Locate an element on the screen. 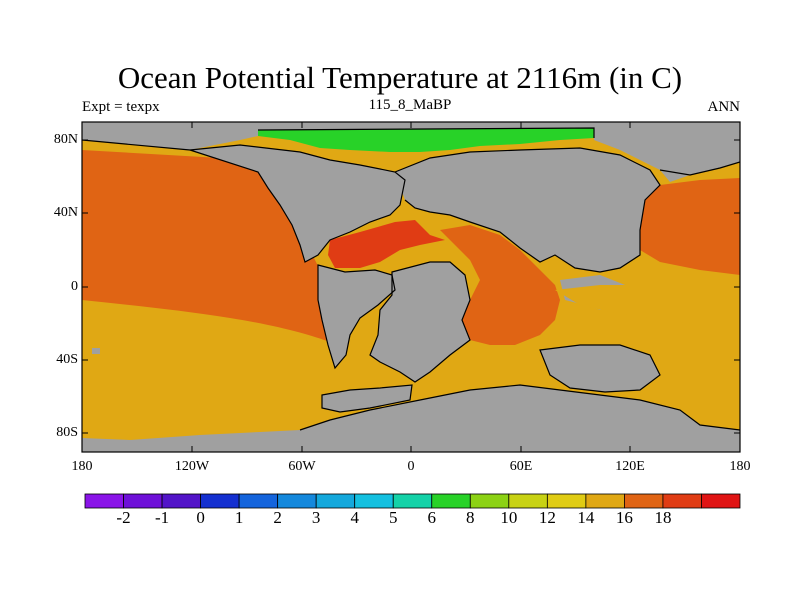  pacific-warm-region is located at coordinates (206, 246).